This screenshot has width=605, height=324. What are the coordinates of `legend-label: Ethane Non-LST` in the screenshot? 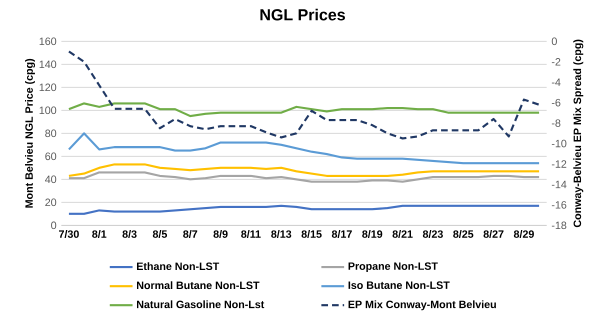 It's located at (178, 266).